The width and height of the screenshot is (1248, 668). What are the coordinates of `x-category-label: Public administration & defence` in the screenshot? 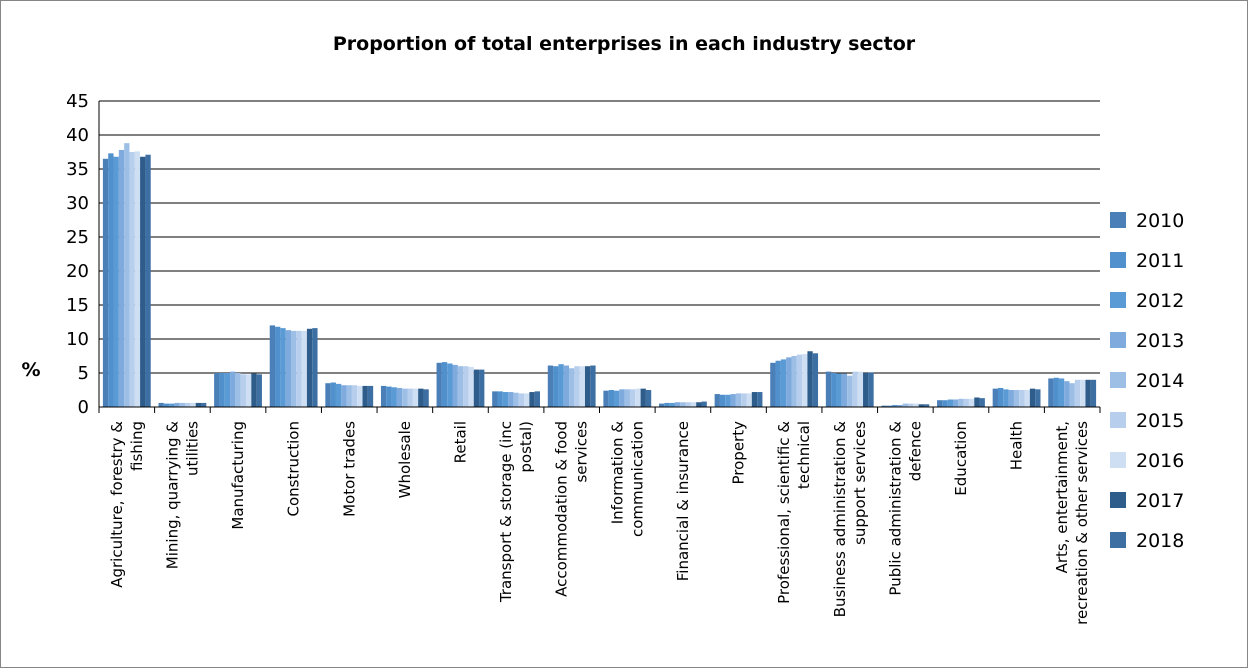 It's located at (905, 508).